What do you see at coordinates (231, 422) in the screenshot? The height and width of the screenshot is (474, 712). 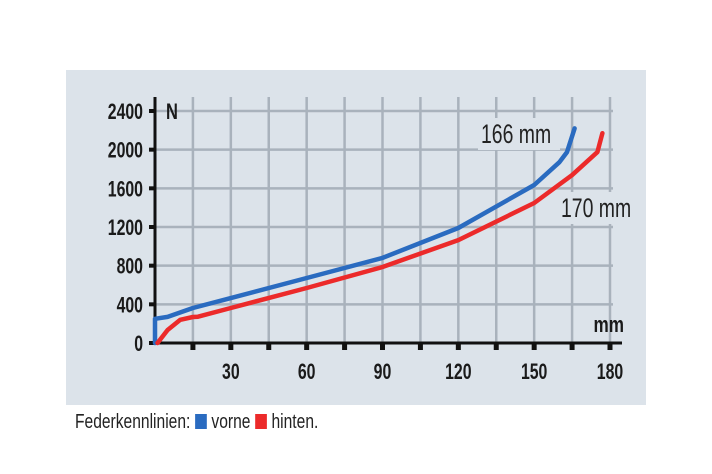 I see `legend-label-vorne: vorne` at bounding box center [231, 422].